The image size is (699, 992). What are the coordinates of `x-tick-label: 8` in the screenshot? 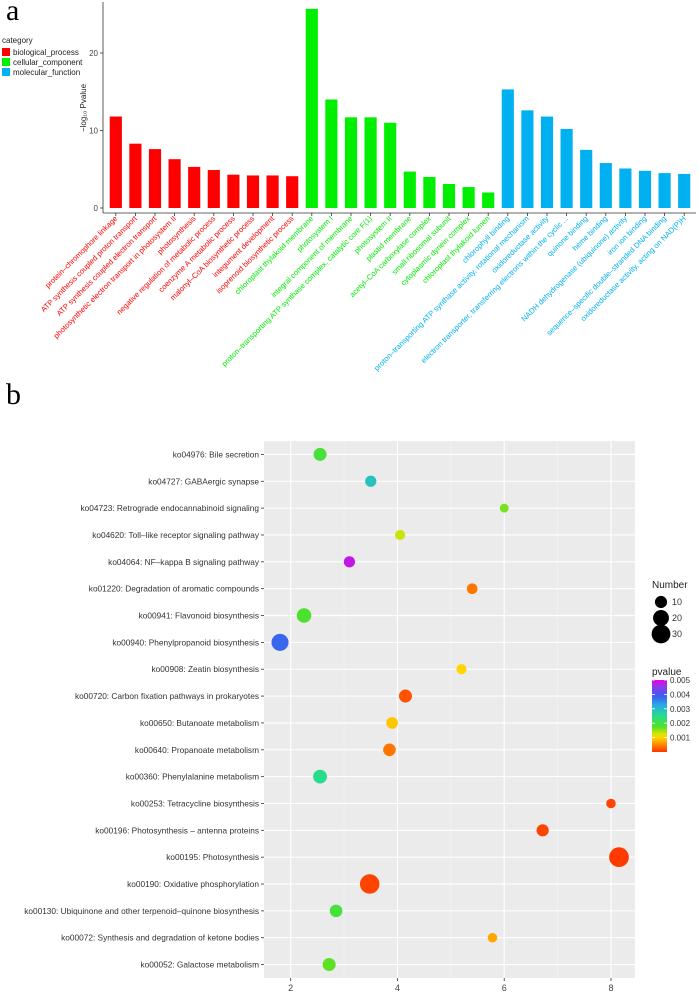 It's located at (610, 987).